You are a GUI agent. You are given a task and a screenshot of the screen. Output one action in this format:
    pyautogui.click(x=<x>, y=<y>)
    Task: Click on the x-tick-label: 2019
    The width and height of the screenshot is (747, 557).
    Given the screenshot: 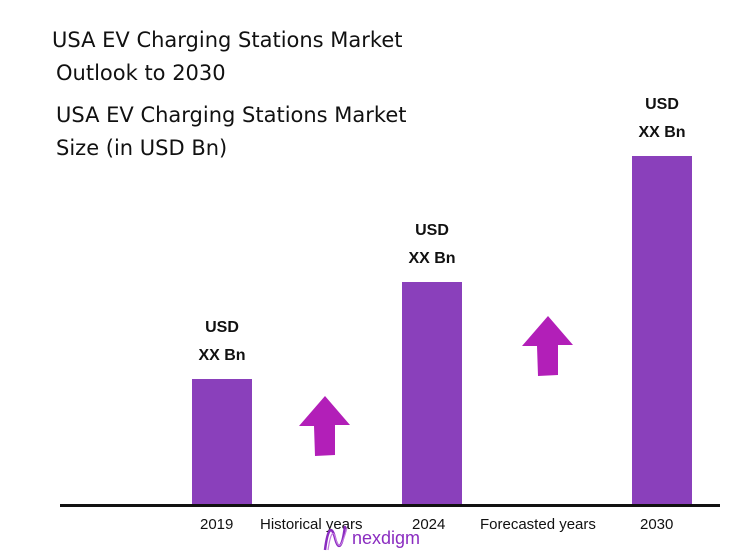 What is the action you would take?
    pyautogui.click(x=217, y=524)
    